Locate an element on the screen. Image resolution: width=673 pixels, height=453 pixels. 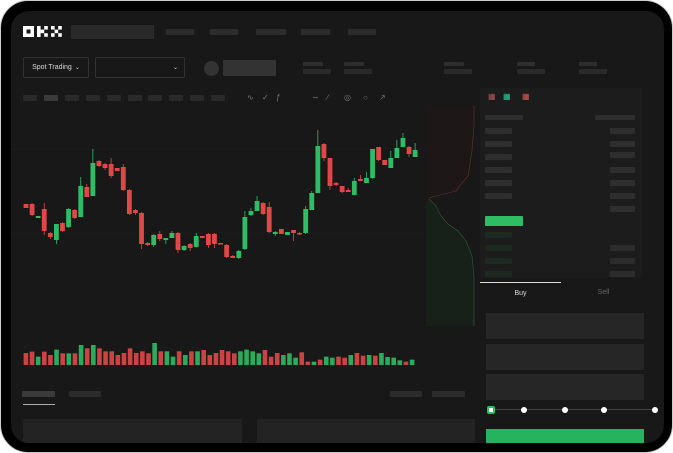
settings-icon: ○ is located at coordinates (365, 97).